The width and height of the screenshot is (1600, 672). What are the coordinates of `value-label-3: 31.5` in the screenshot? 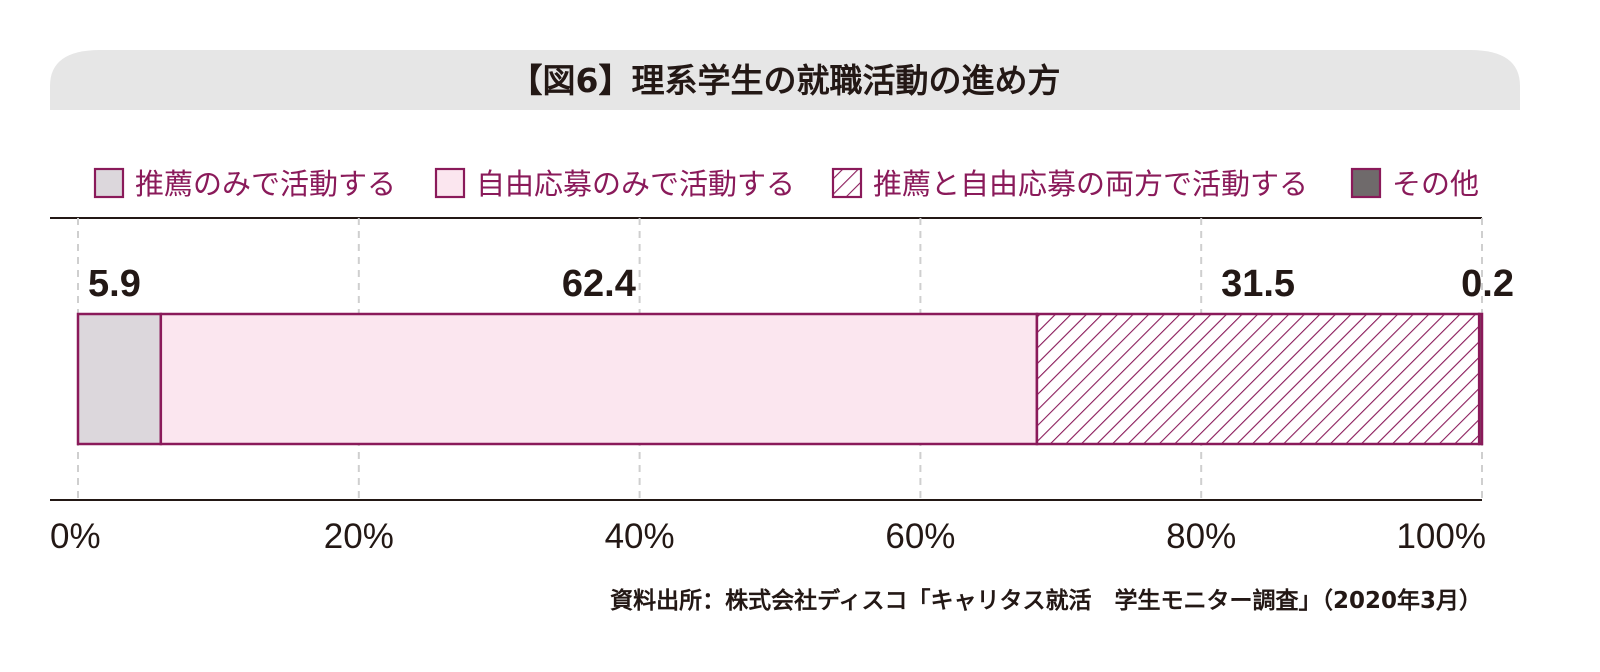 It's located at (1258, 284).